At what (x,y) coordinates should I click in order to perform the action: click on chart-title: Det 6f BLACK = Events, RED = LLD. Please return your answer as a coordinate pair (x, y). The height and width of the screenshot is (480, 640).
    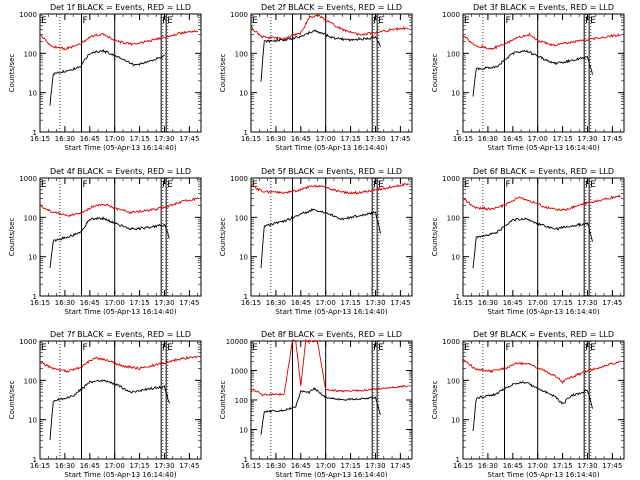
    Looking at the image, I should click on (543, 171).